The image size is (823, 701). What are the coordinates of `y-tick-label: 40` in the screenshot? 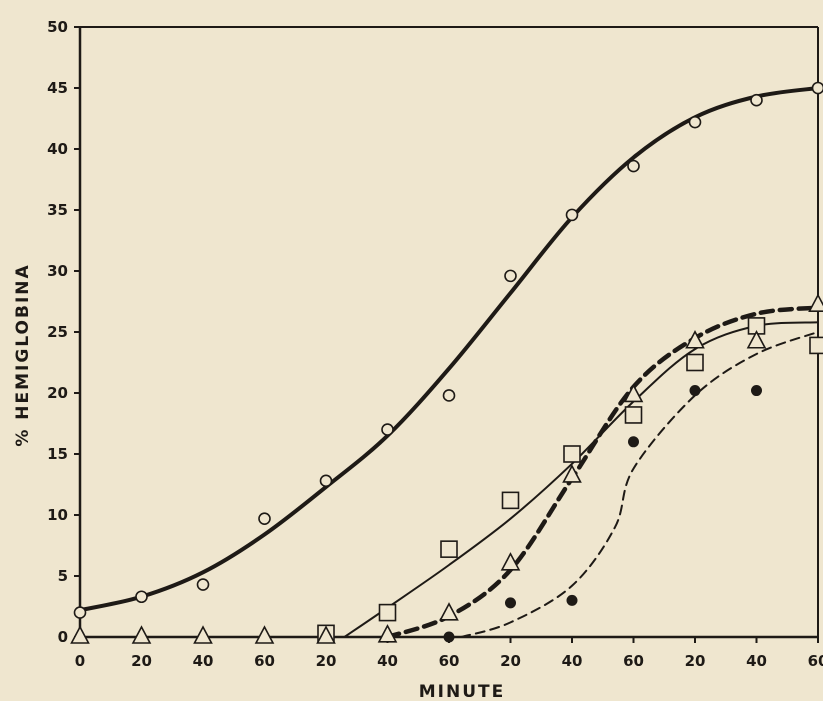 It's located at (57, 149).